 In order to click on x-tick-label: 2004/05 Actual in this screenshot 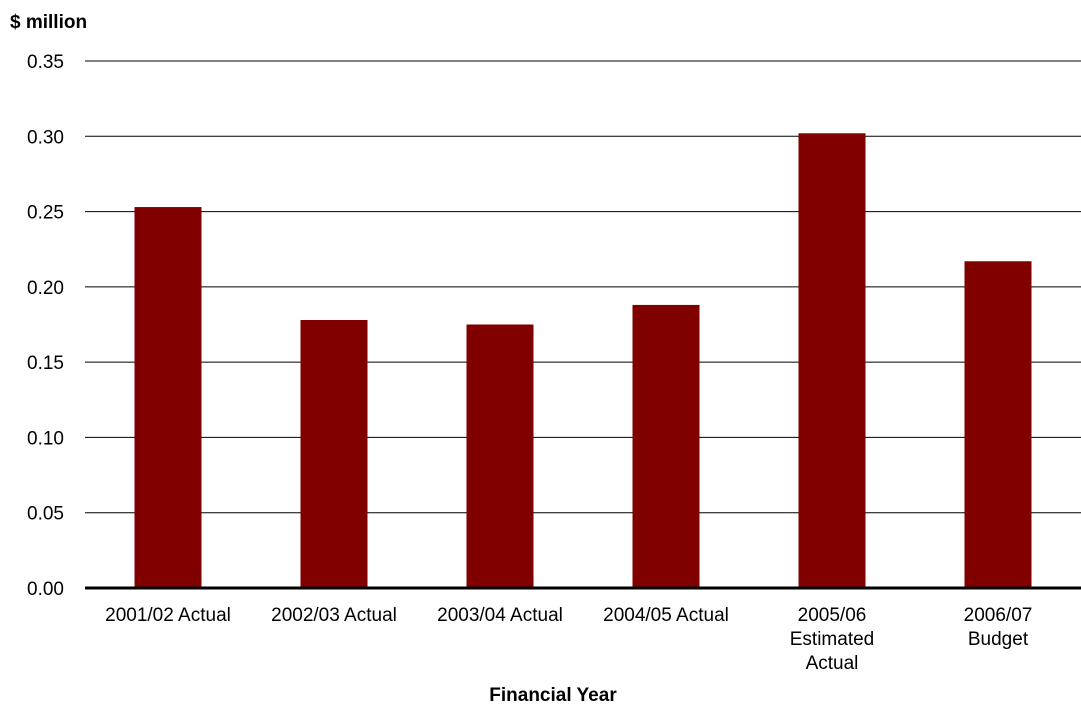, I will do `click(666, 615)`.